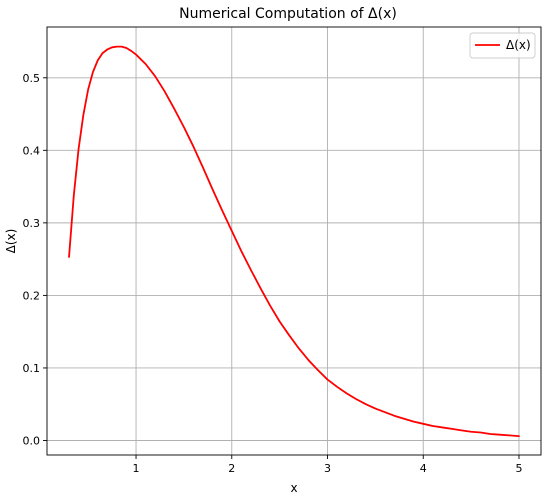 This screenshot has height=499, width=550. Describe the element at coordinates (32, 368) in the screenshot. I see `y-tick-label: 0.1` at that location.